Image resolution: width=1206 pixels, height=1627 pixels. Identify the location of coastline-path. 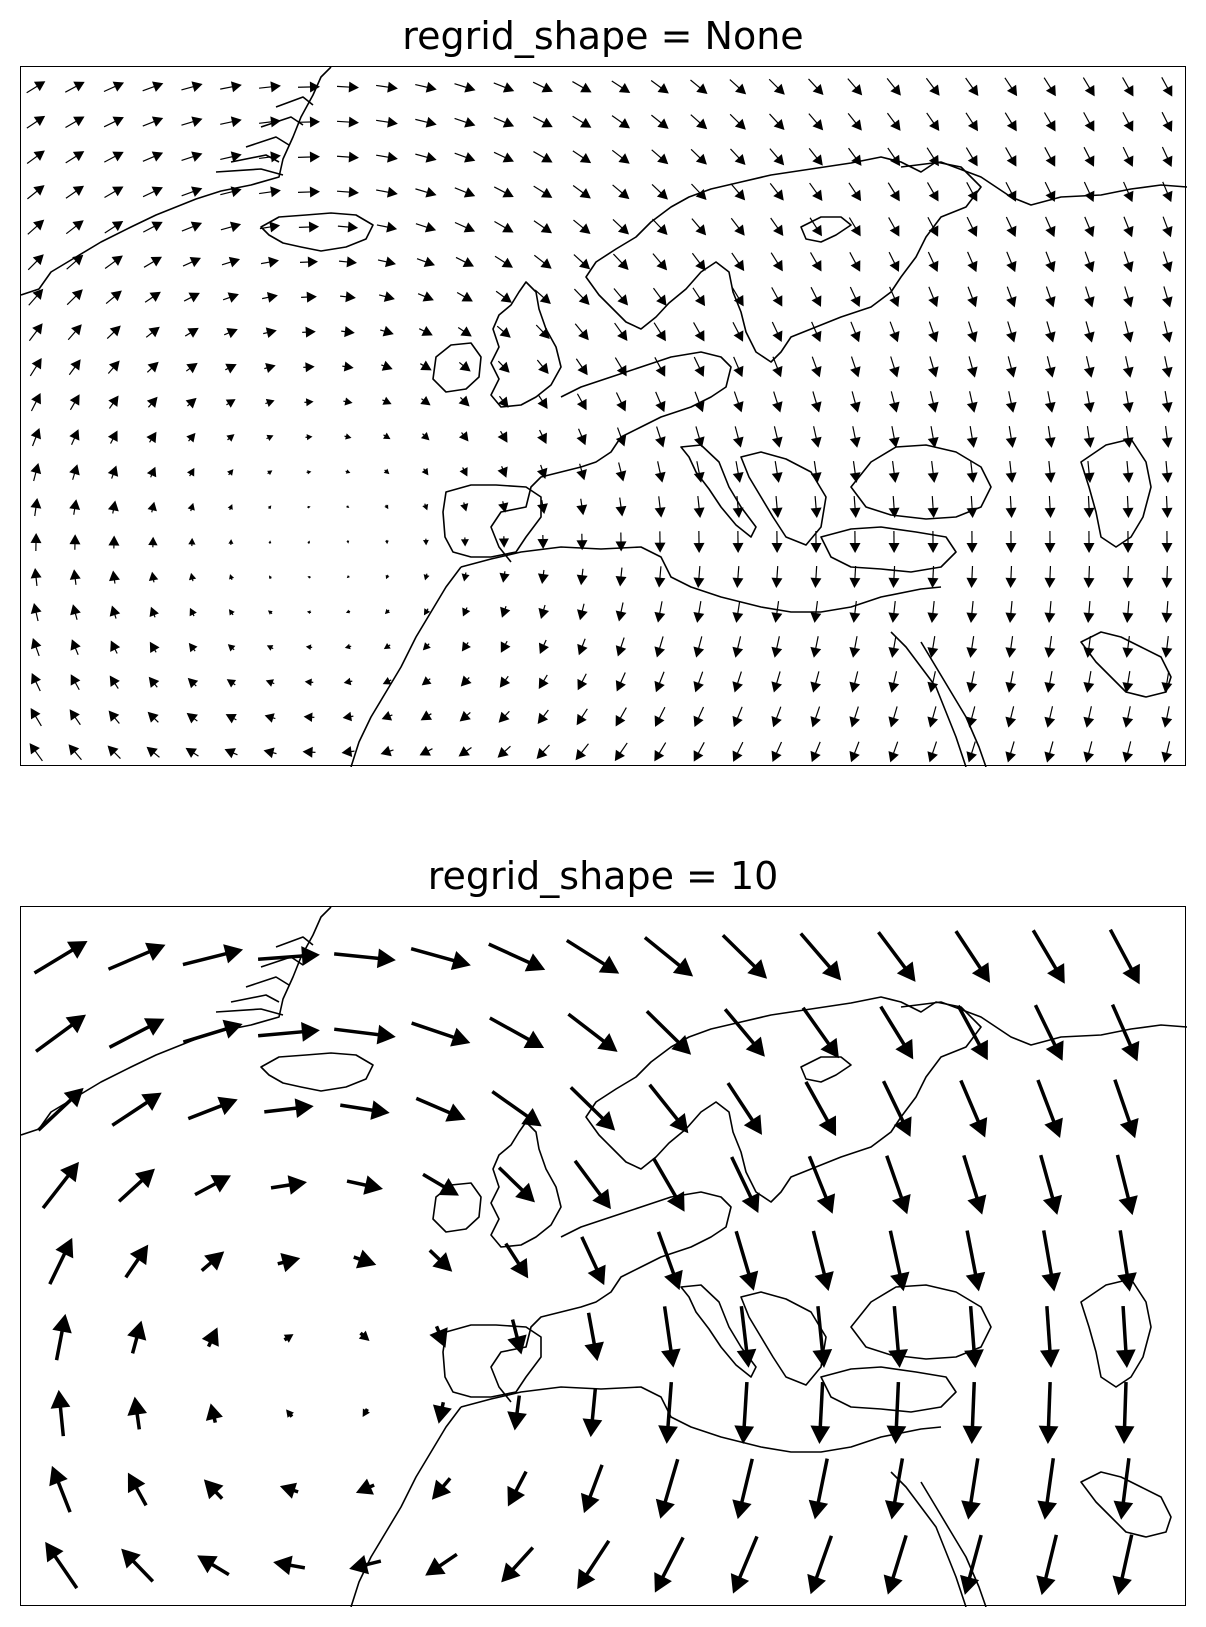
(718, 1331).